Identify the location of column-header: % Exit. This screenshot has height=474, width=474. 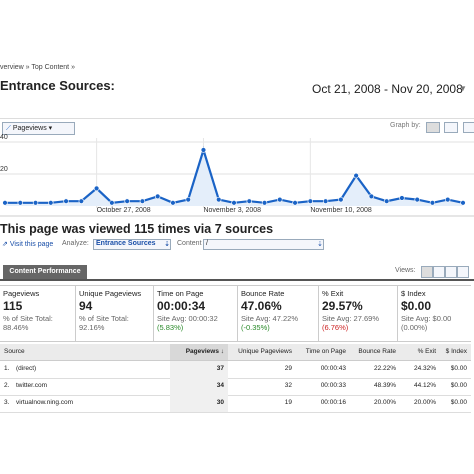
(426, 351).